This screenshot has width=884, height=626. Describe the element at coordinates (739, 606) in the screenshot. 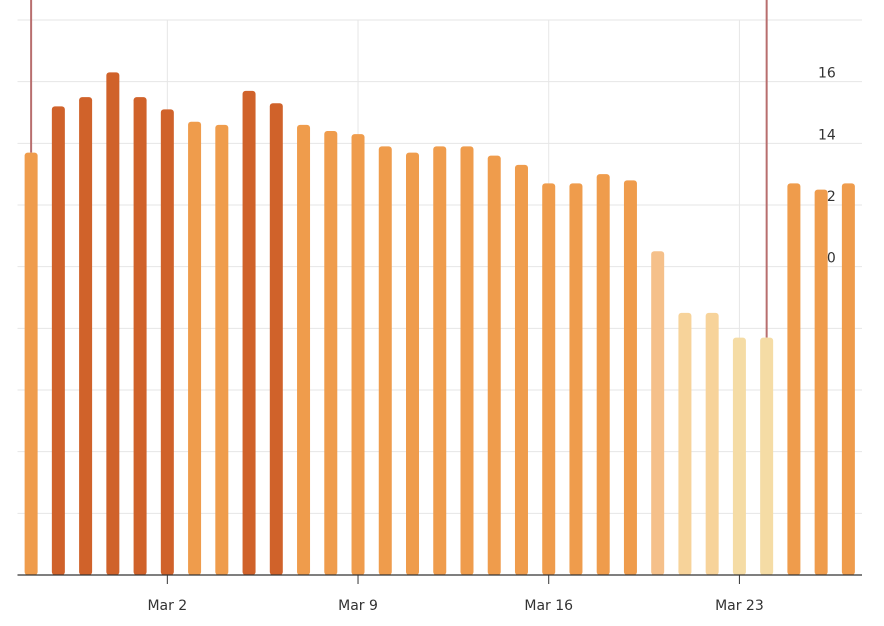

I see `x-tick-label: Mar 23` at that location.